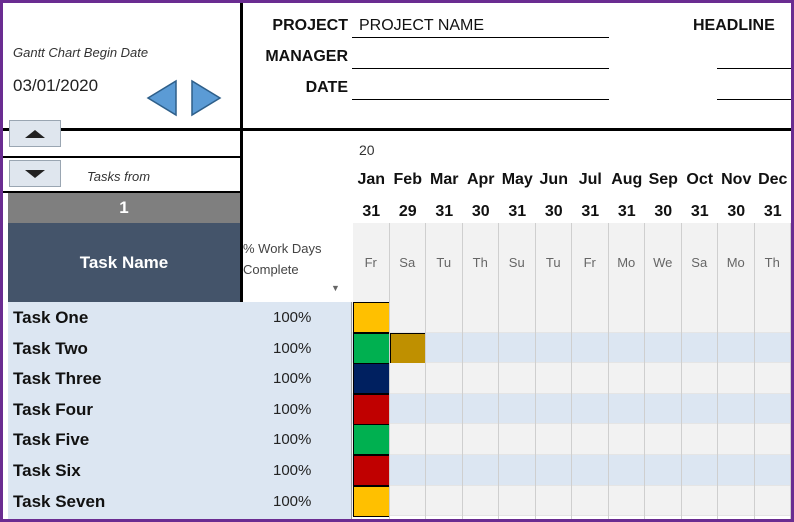 This screenshot has height=522, width=794. I want to click on month-label: Aug, so click(627, 179).